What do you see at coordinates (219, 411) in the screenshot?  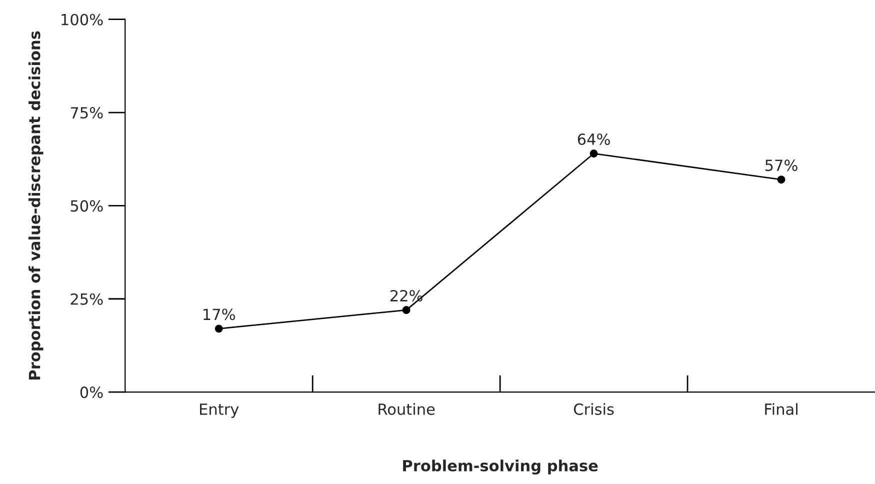 I see `x-tick-label: Entry` at bounding box center [219, 411].